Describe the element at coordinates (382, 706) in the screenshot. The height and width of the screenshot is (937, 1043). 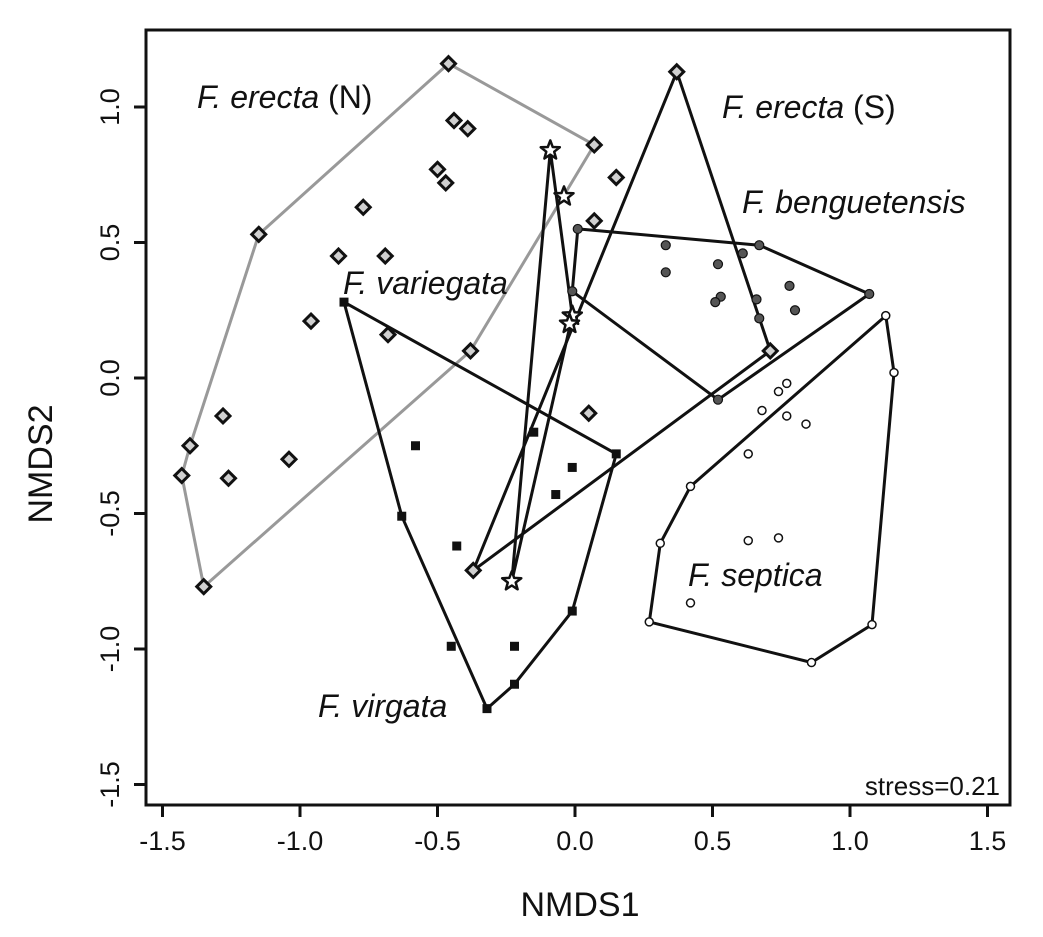
I see `label-virgata: F. virgata` at that location.